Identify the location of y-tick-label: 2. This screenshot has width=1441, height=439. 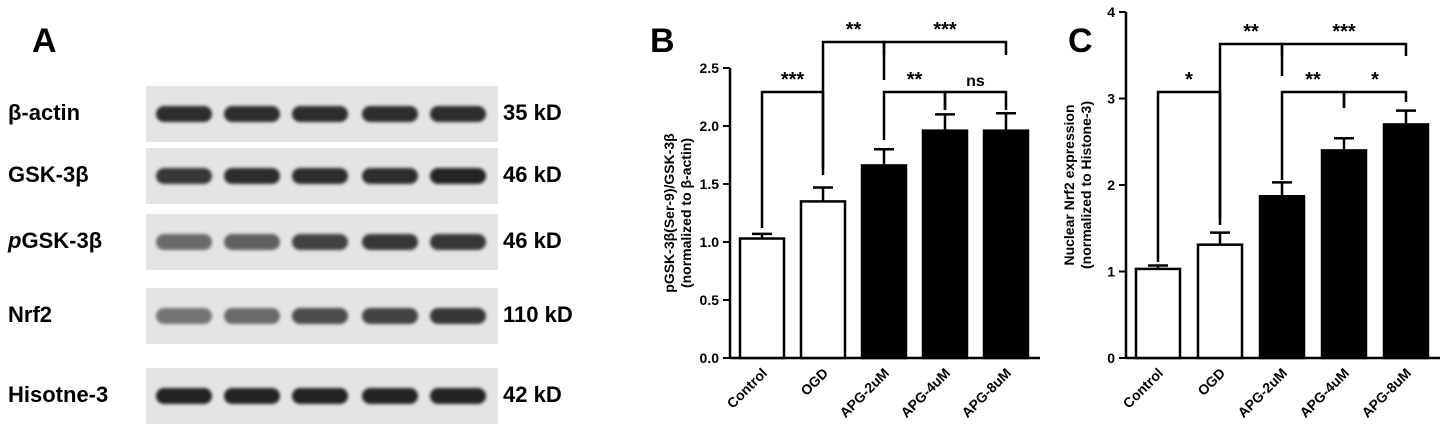
(1111, 185).